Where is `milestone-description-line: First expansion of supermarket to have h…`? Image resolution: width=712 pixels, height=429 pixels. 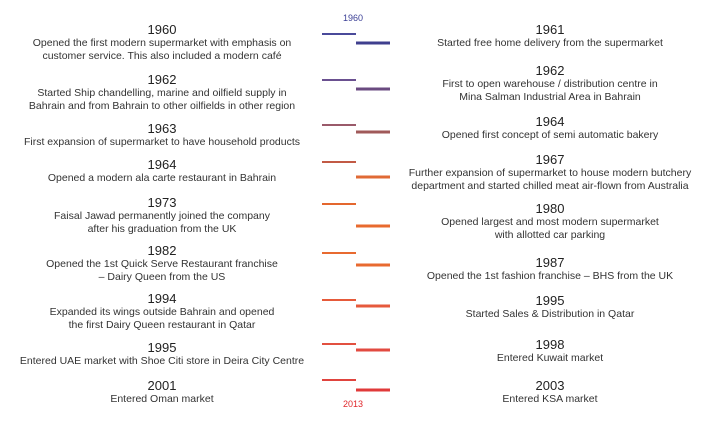
milestone-description-line: First expansion of supermarket to have h… is located at coordinates (162, 142).